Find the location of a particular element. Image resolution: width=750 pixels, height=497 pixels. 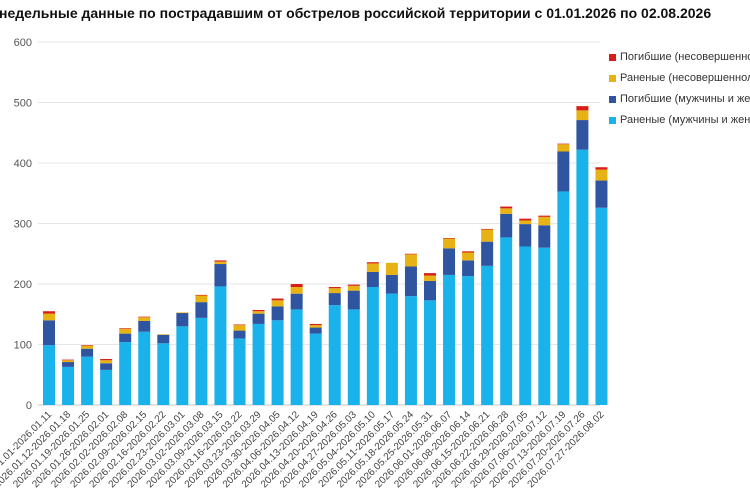

y-tick-label: 500 is located at coordinates (23, 104).